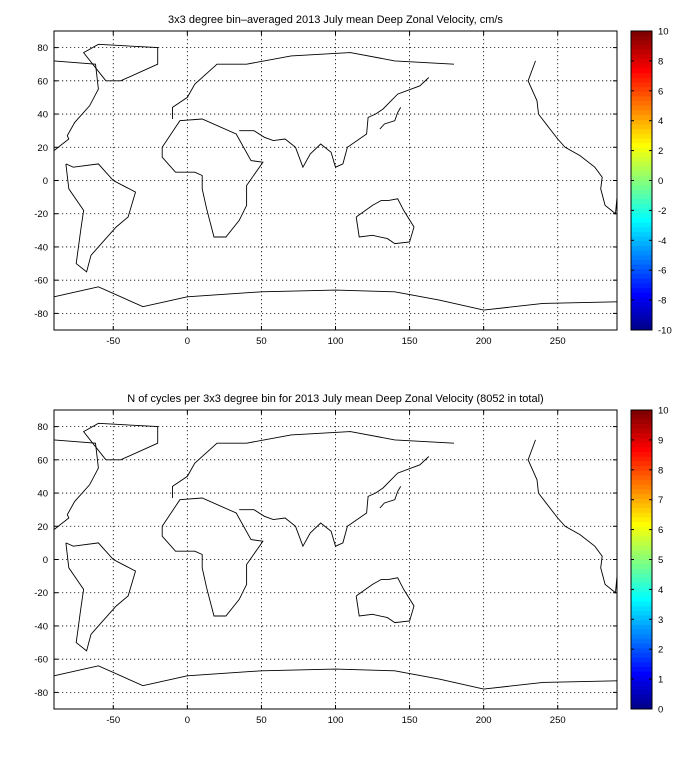  Describe the element at coordinates (187, 720) in the screenshot. I see `x-tick-label: 0` at that location.